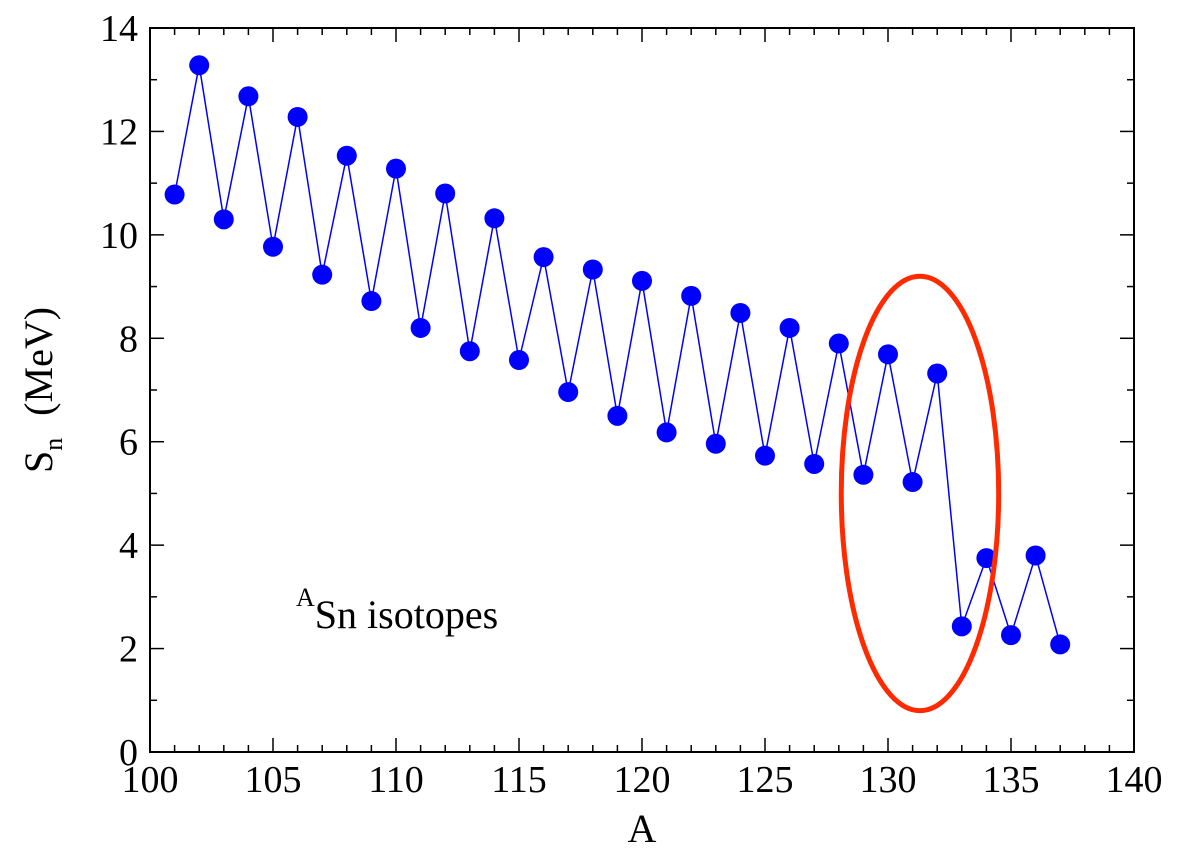 This screenshot has height=853, width=1199. I want to click on x-tick-label: 125, so click(765, 780).